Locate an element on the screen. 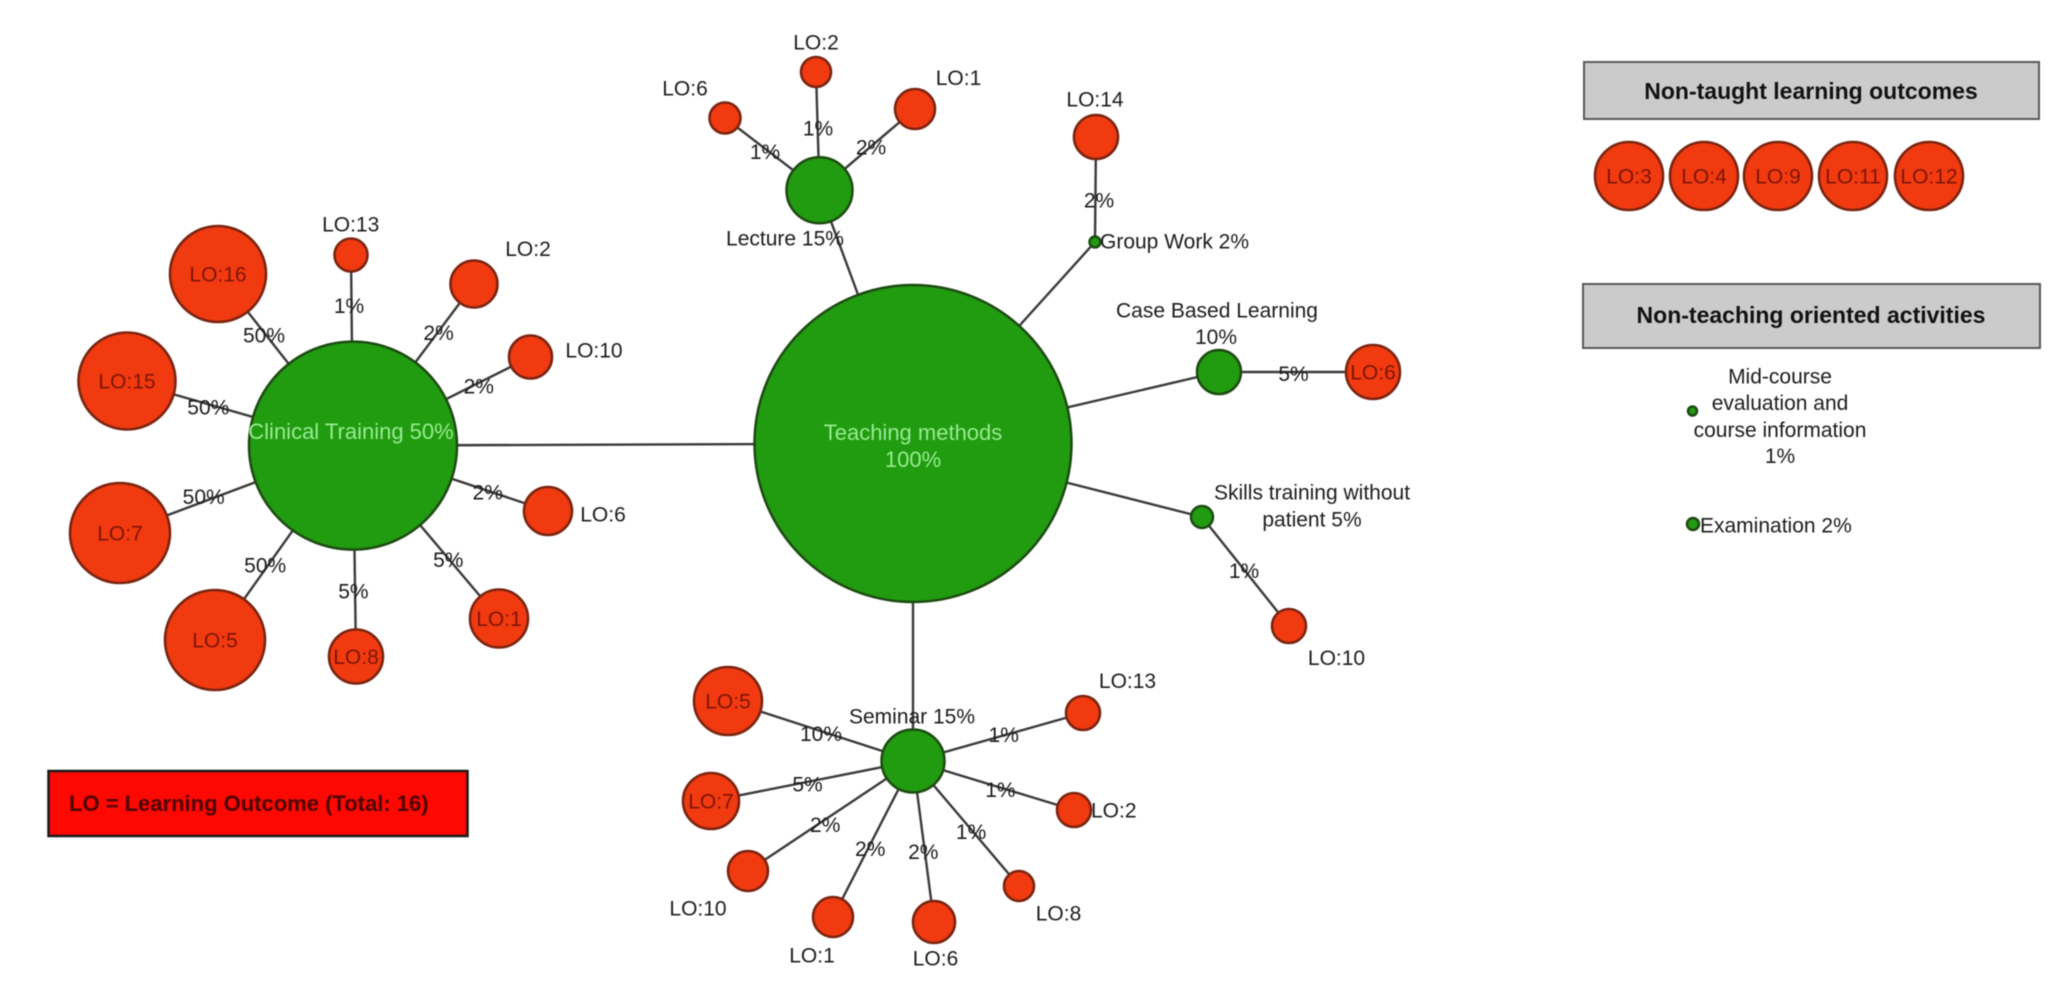  svg-text: Case Based Learning is located at coordinates (1217, 311).